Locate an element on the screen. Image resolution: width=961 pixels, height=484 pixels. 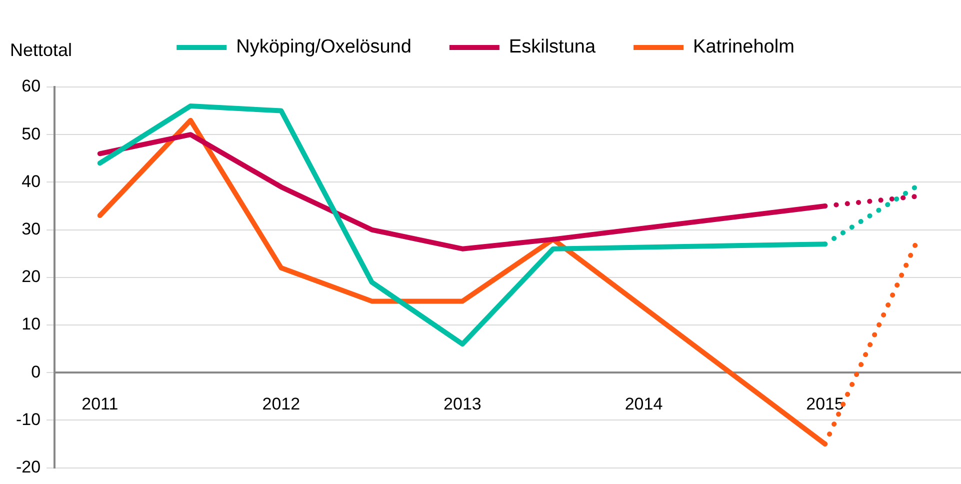
x-tick-label: 2011 is located at coordinates (100, 404).